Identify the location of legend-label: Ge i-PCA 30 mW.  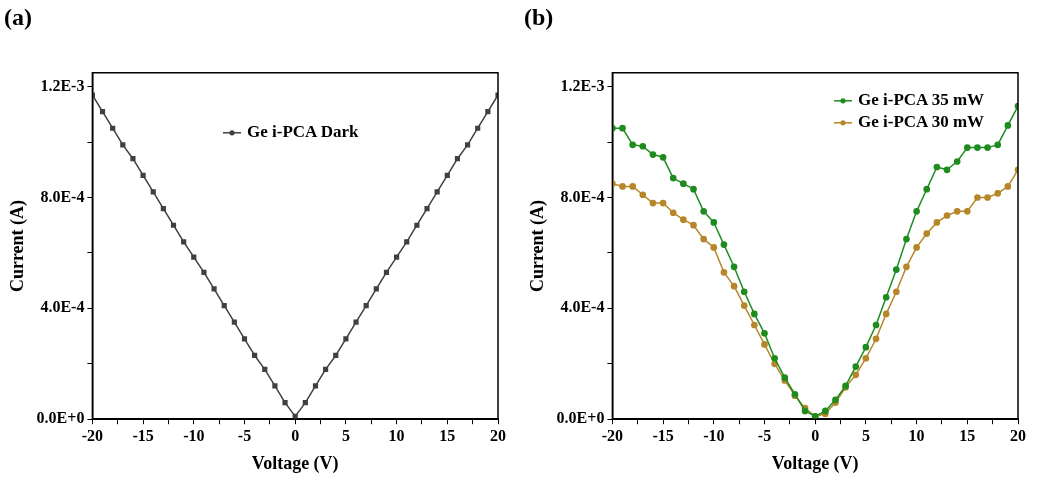
(921, 122).